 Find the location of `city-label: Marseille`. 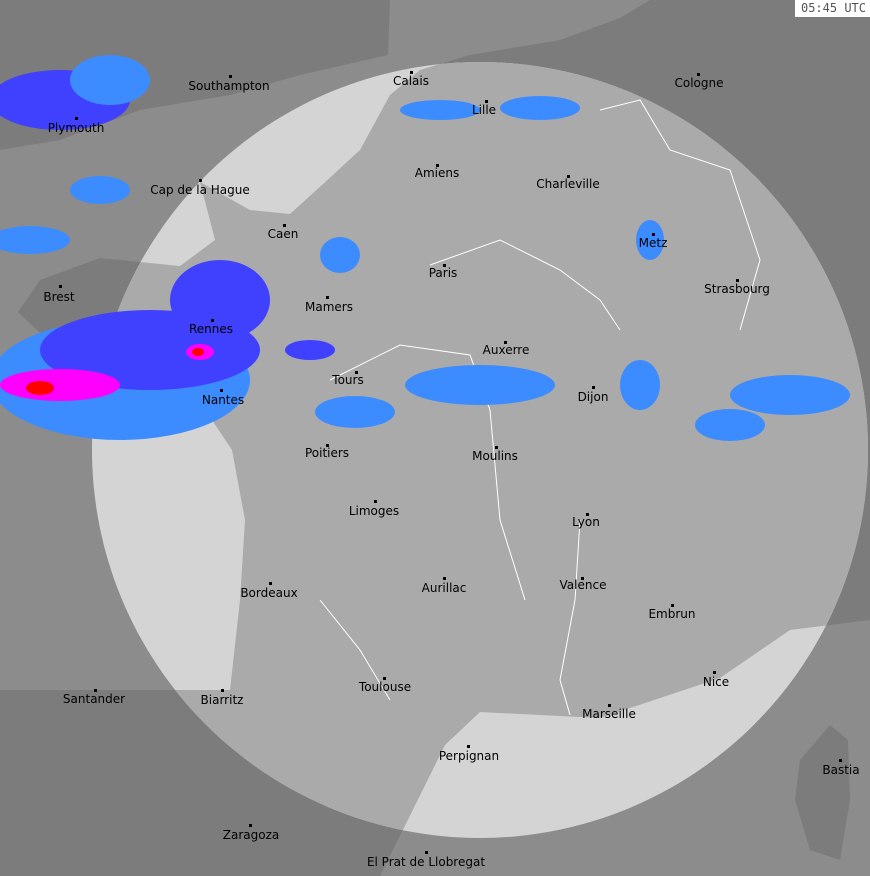

city-label: Marseille is located at coordinates (609, 714).